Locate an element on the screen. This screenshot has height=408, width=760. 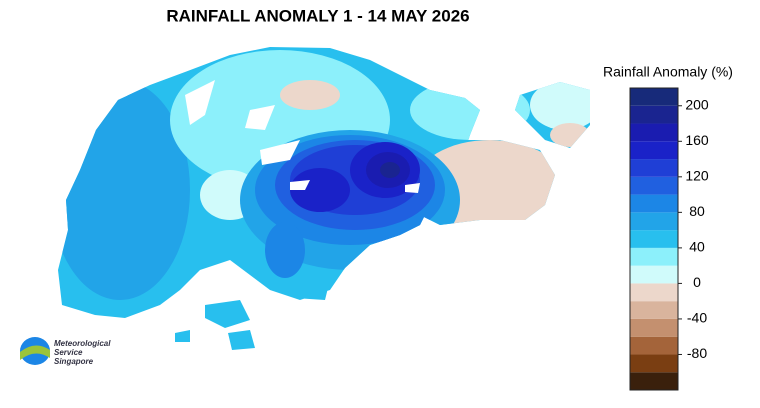
colorbar-tick-label: -40 is located at coordinates (697, 318).